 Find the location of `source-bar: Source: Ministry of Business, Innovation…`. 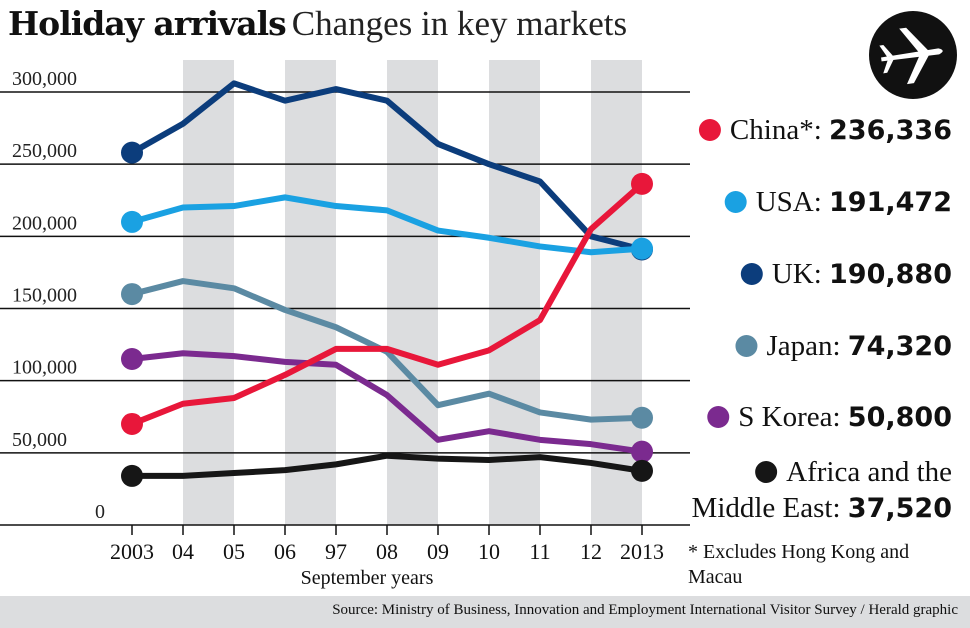

source-bar: Source: Ministry of Business, Innovation… is located at coordinates (485, 612).